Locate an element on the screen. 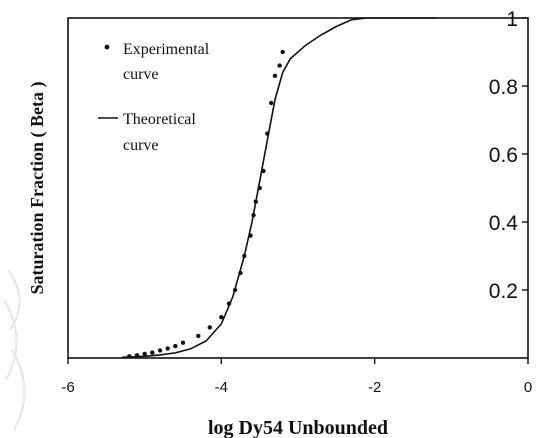  legend: Experimental curve Theoretical curve is located at coordinates (154, 97).